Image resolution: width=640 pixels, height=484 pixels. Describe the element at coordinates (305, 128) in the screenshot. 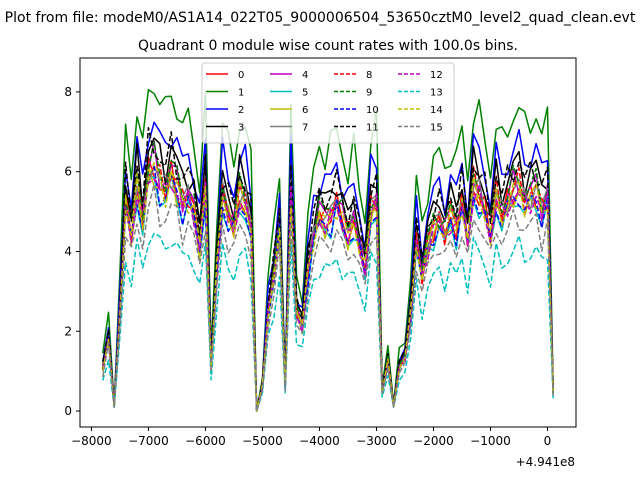

I see `legend-label-7: 7` at that location.